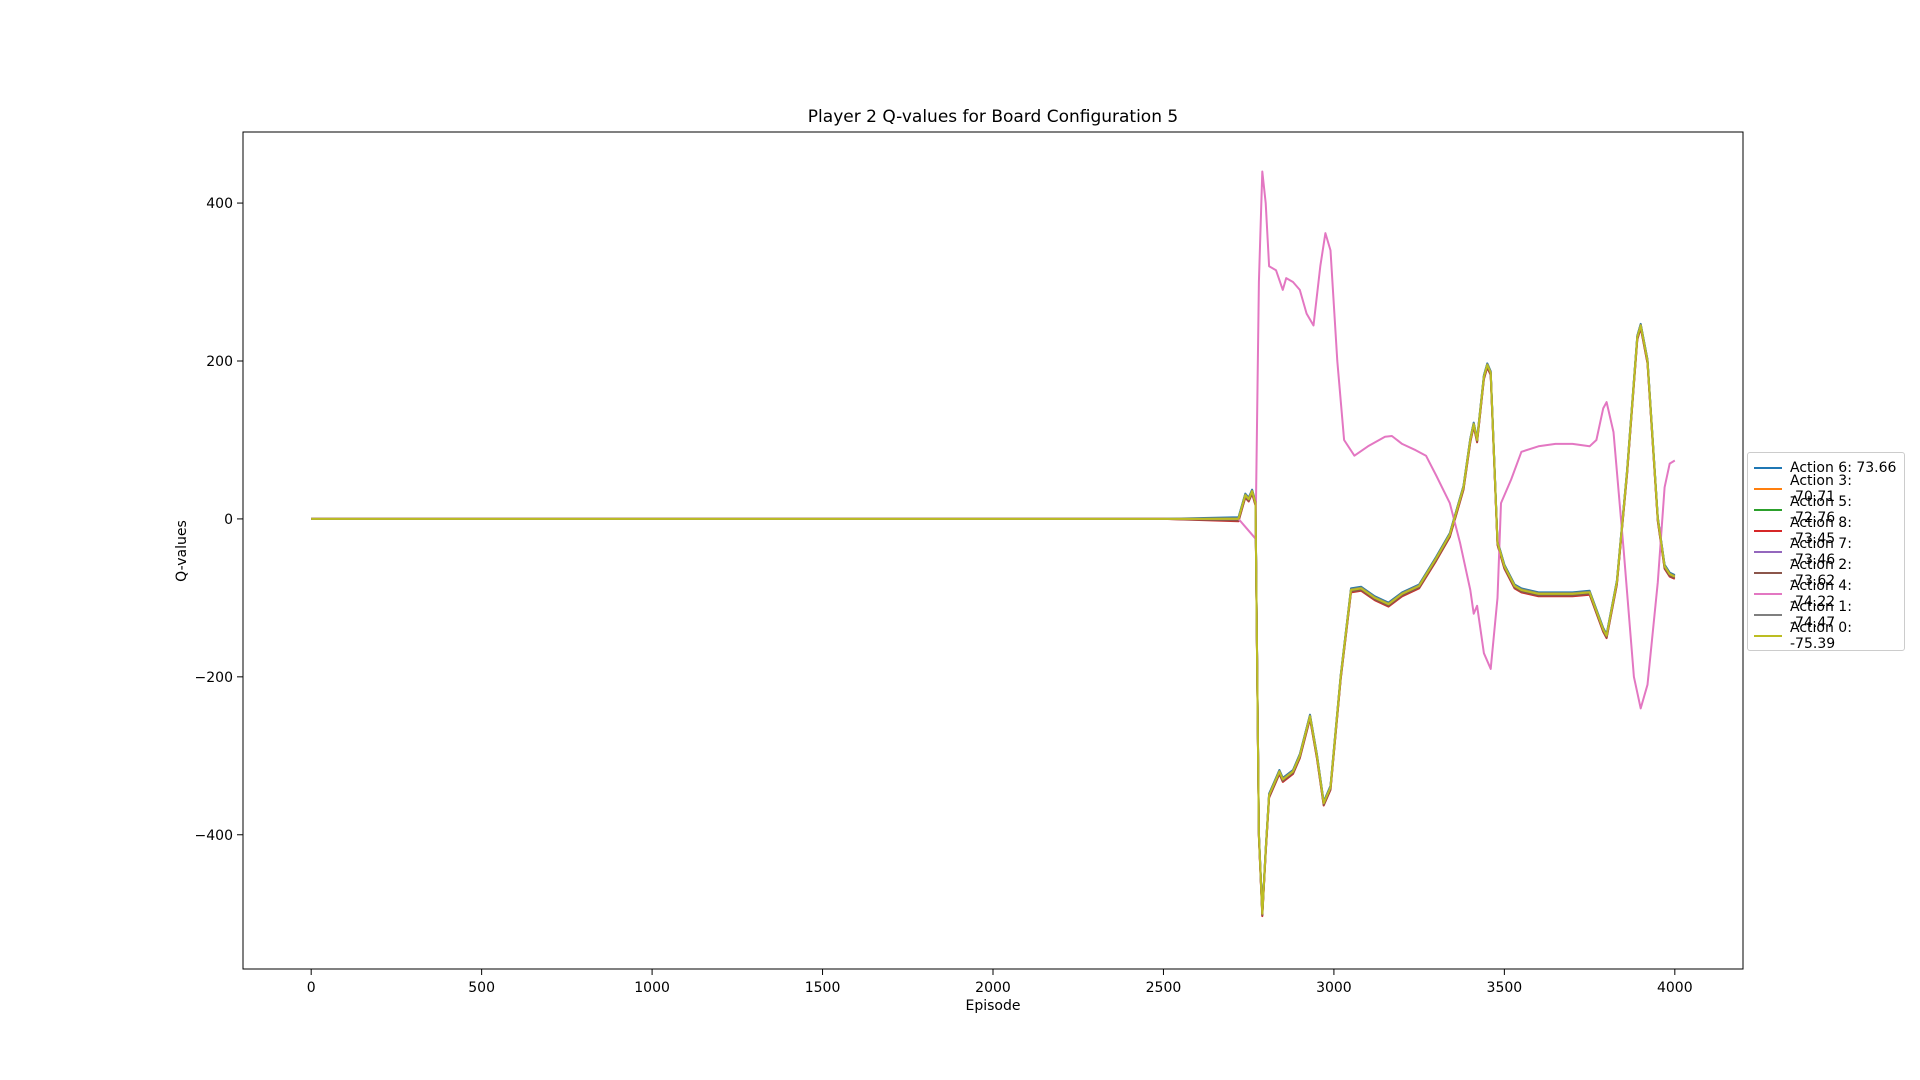  I want to click on x-tick-label: 3500, so click(1505, 988).